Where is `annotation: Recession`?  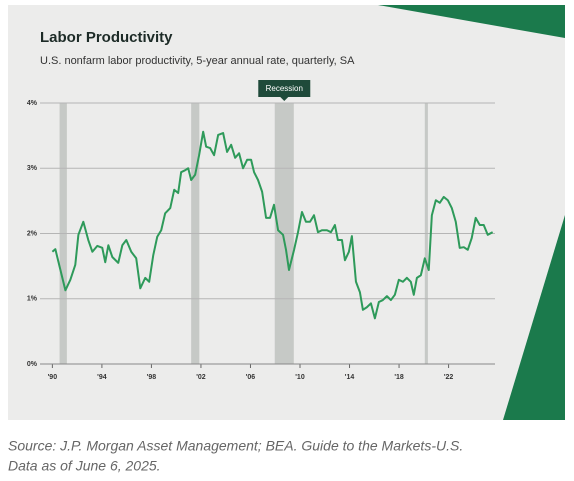
annotation: Recession is located at coordinates (284, 88).